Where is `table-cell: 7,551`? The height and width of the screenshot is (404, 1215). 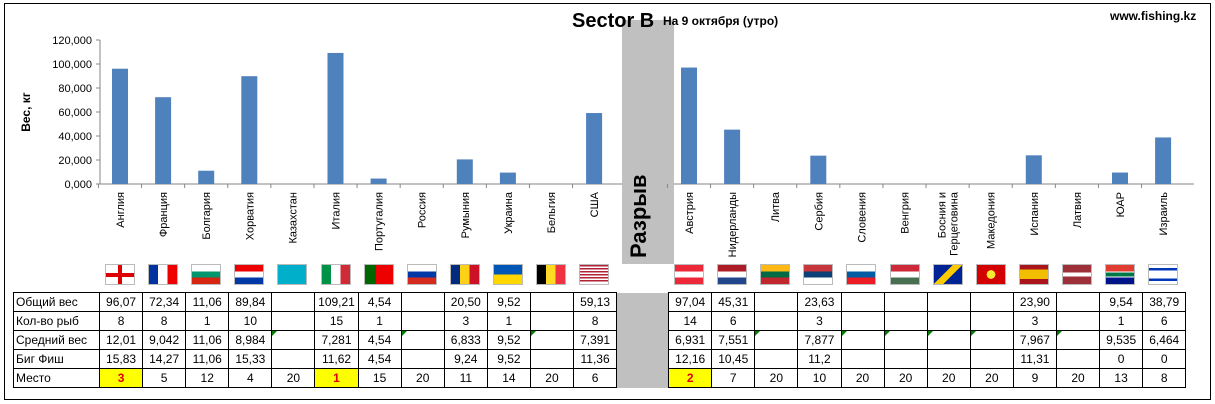
table-cell: 7,551 is located at coordinates (733, 340).